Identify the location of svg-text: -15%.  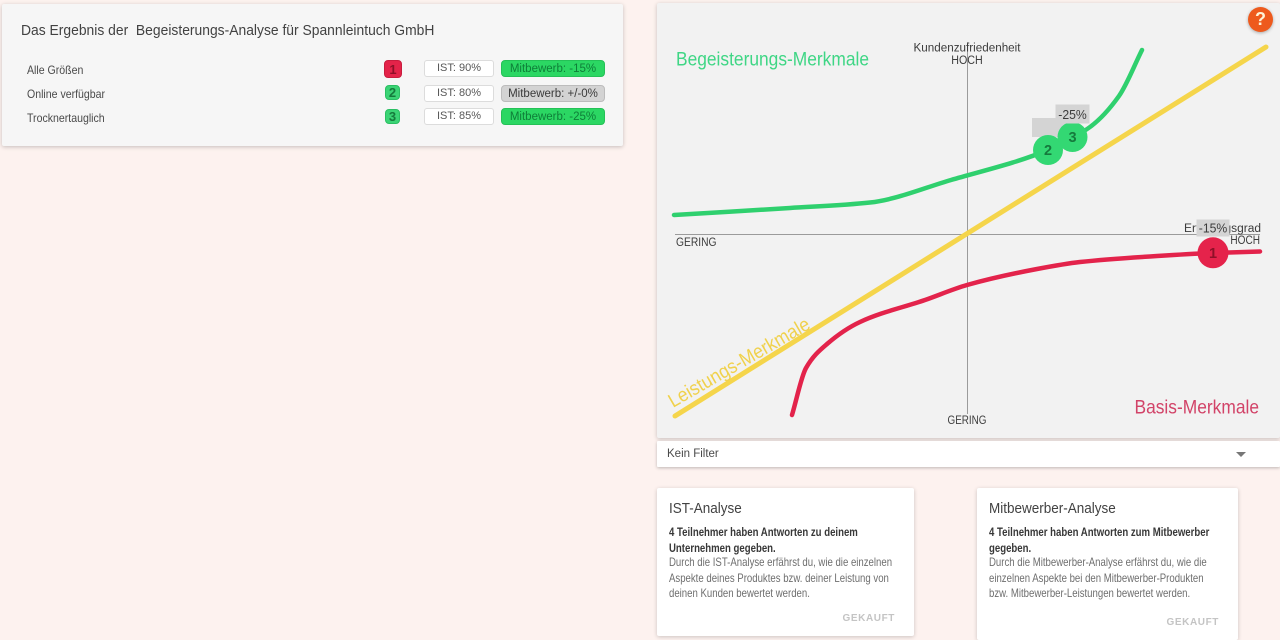
(1213, 229).